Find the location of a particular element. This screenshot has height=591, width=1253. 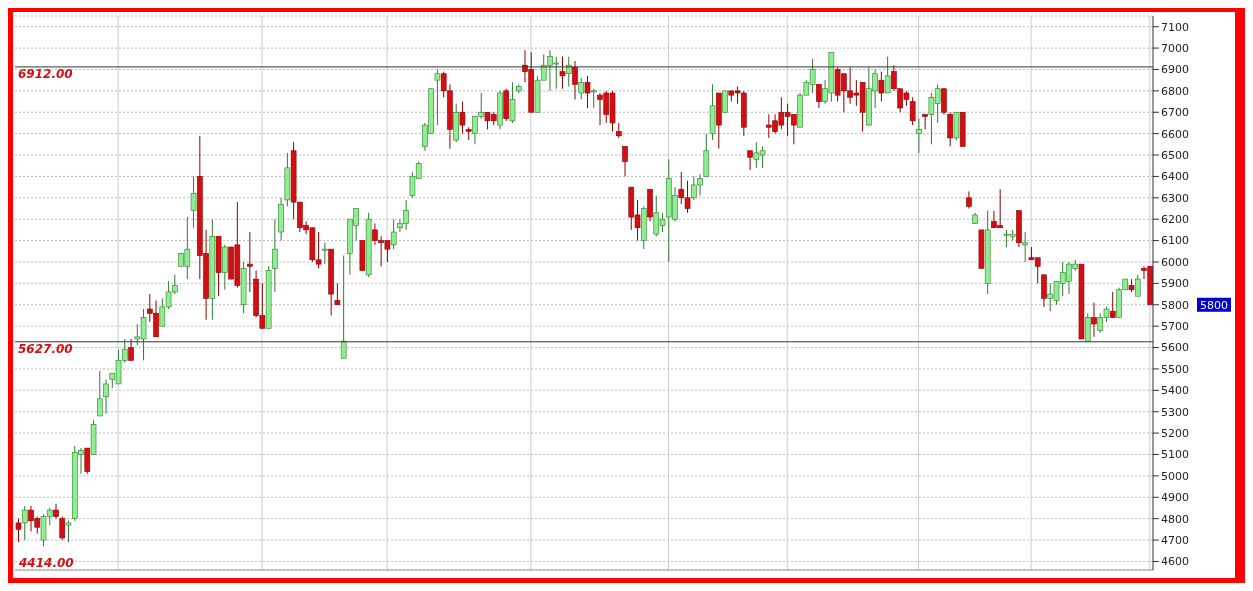

ref-line-label: 6912.00 is located at coordinates (45, 74).